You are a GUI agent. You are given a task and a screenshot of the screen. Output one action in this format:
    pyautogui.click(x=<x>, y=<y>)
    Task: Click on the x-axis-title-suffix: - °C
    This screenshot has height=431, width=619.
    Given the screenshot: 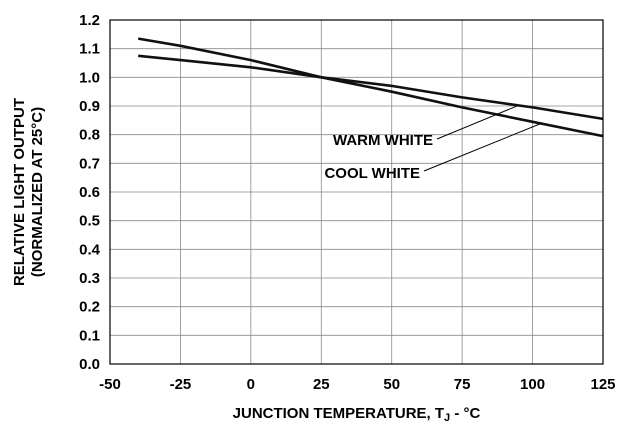 What is the action you would take?
    pyautogui.click(x=465, y=413)
    